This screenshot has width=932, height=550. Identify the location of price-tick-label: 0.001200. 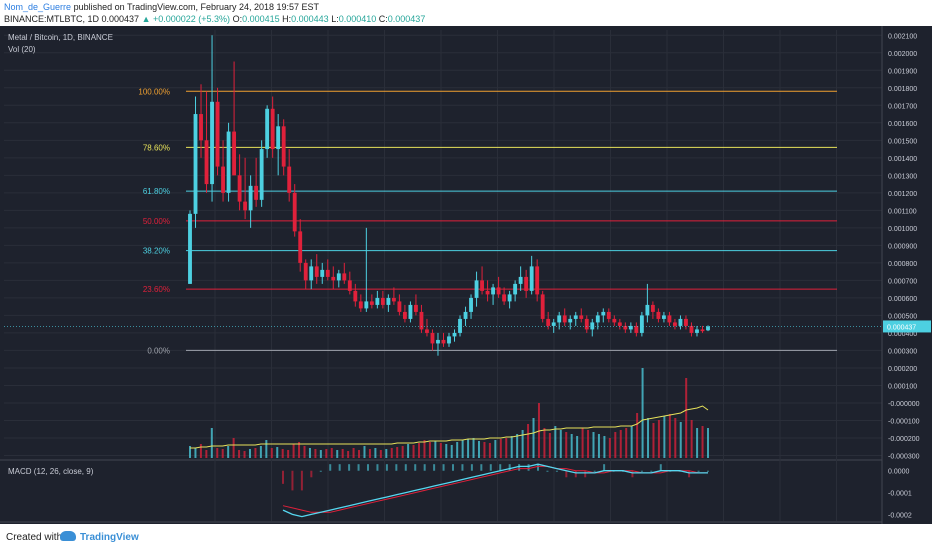
(902, 194).